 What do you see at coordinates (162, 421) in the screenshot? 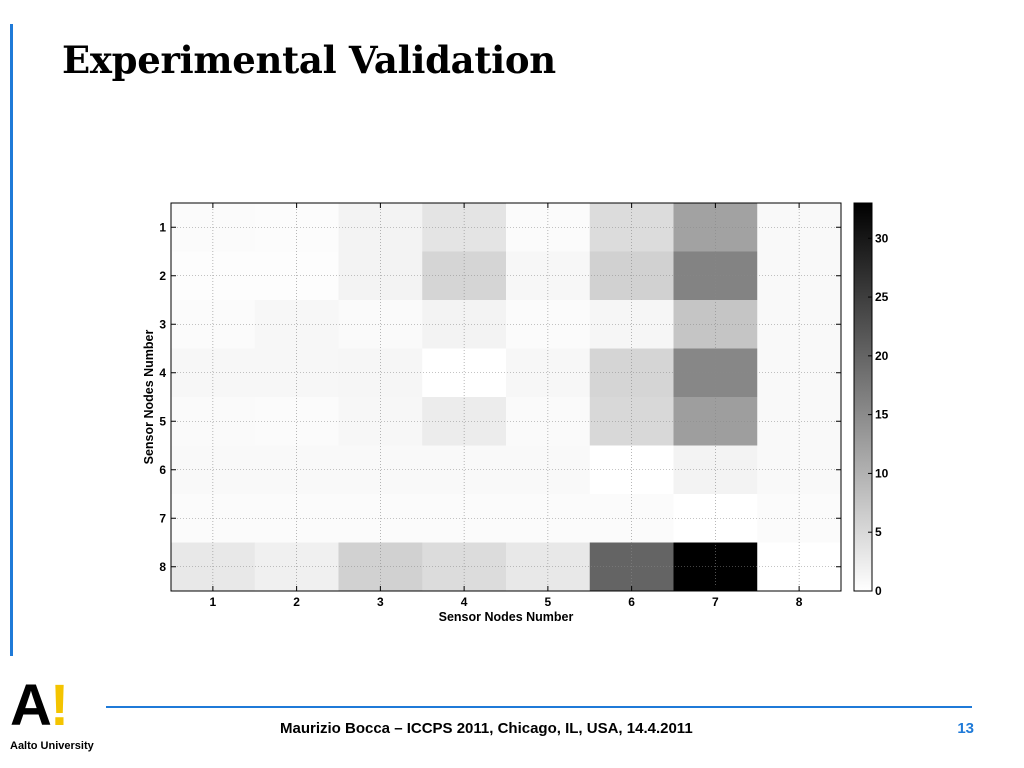
I see `y-tick-label-5: 5` at bounding box center [162, 421].